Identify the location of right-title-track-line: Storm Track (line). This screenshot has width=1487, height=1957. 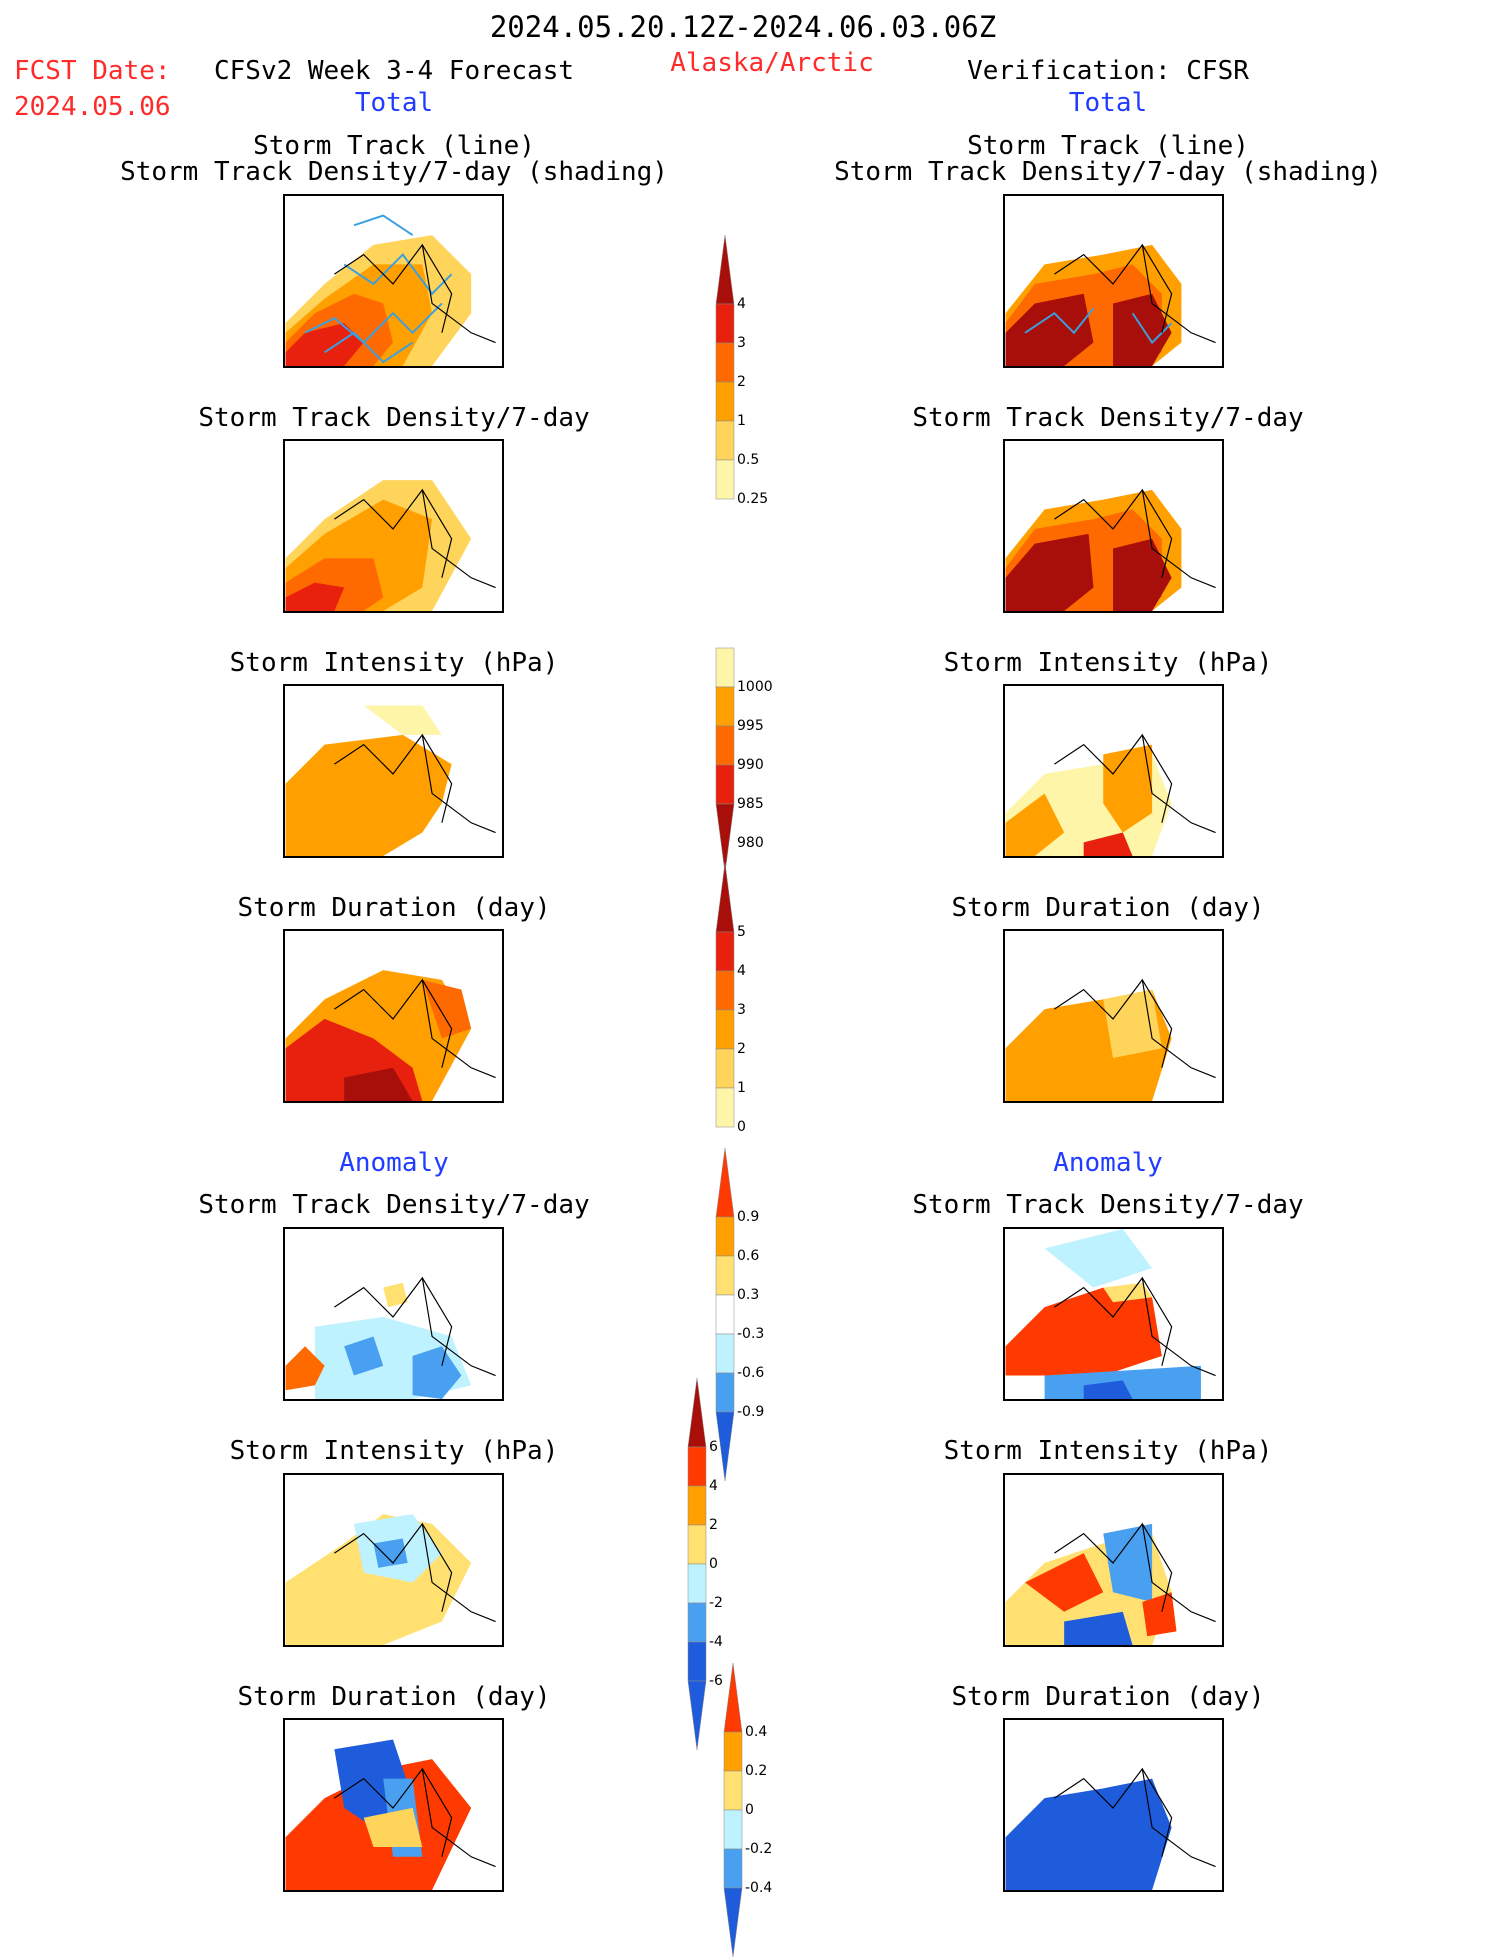
(1108, 146).